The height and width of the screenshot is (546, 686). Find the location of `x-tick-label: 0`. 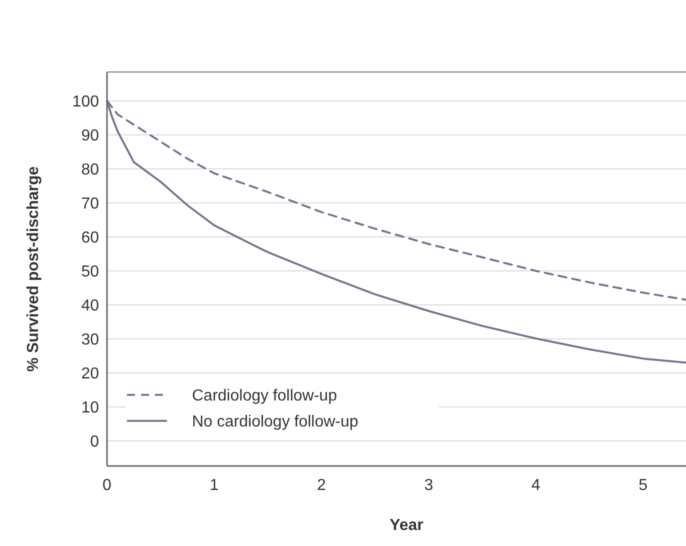

x-tick-label: 0 is located at coordinates (107, 485).